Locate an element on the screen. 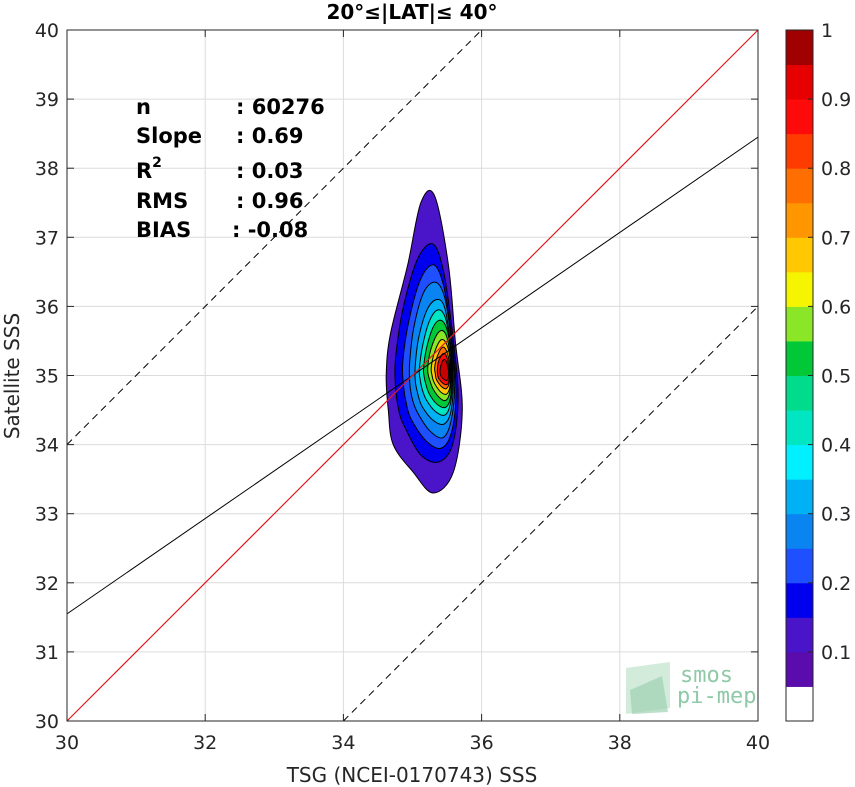 The height and width of the screenshot is (787, 855). colorbar-tick-label-4: 0.5 is located at coordinates (836, 377).